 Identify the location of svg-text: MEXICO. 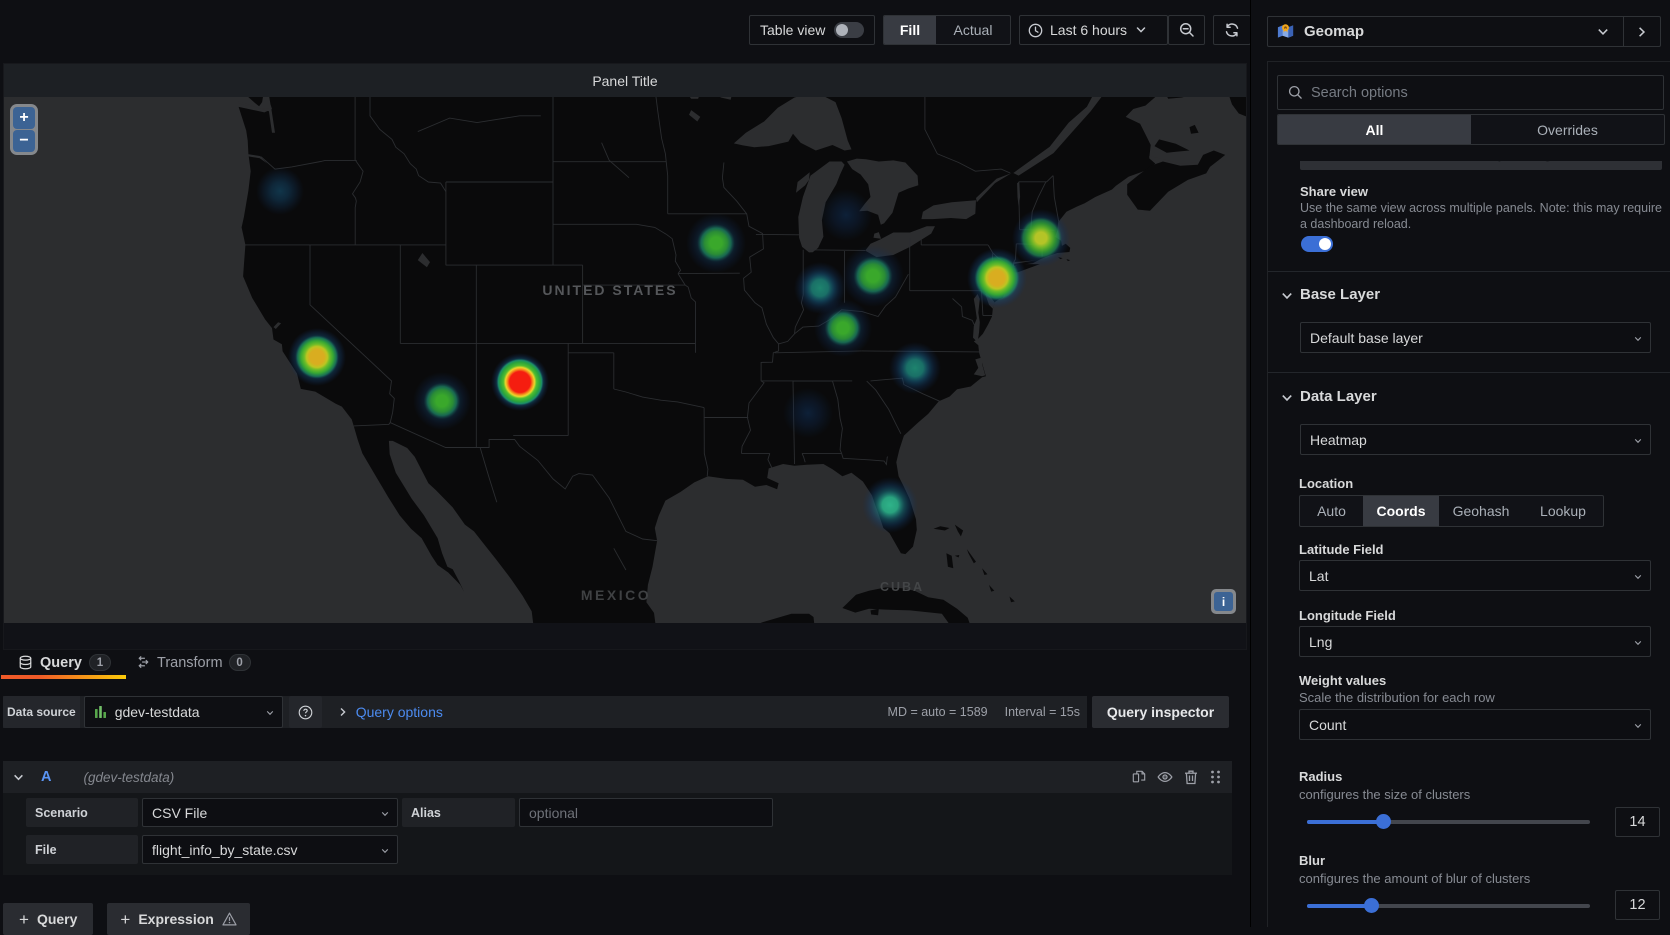
(616, 595).